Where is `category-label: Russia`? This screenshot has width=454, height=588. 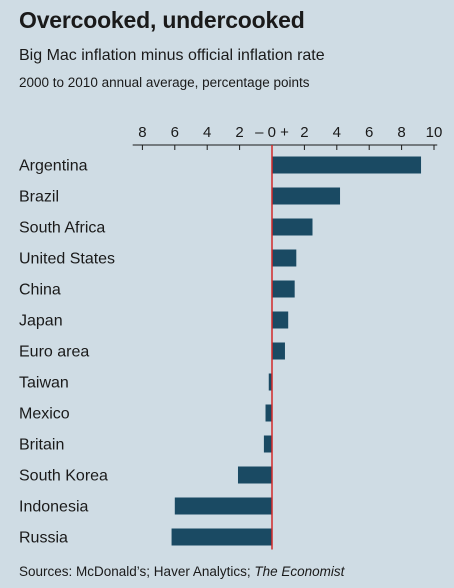 category-label: Russia is located at coordinates (43, 538).